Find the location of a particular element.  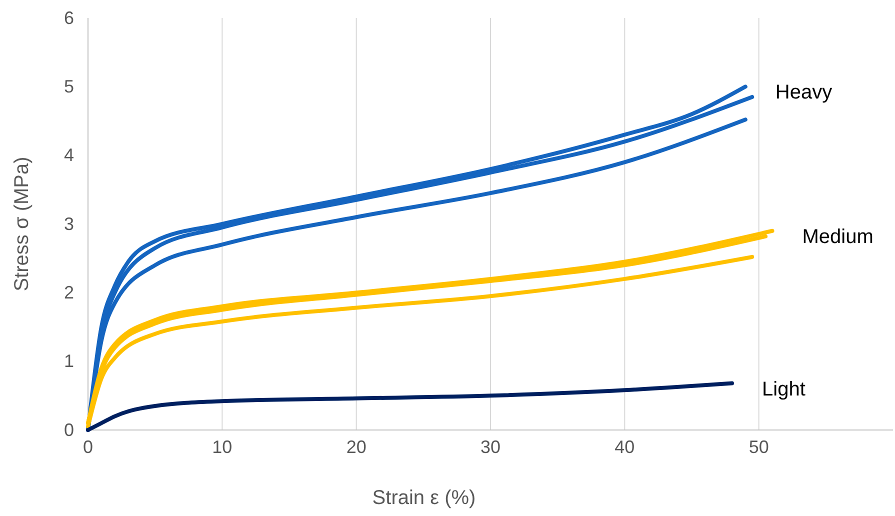

y-tick-label: 6 is located at coordinates (69, 18).